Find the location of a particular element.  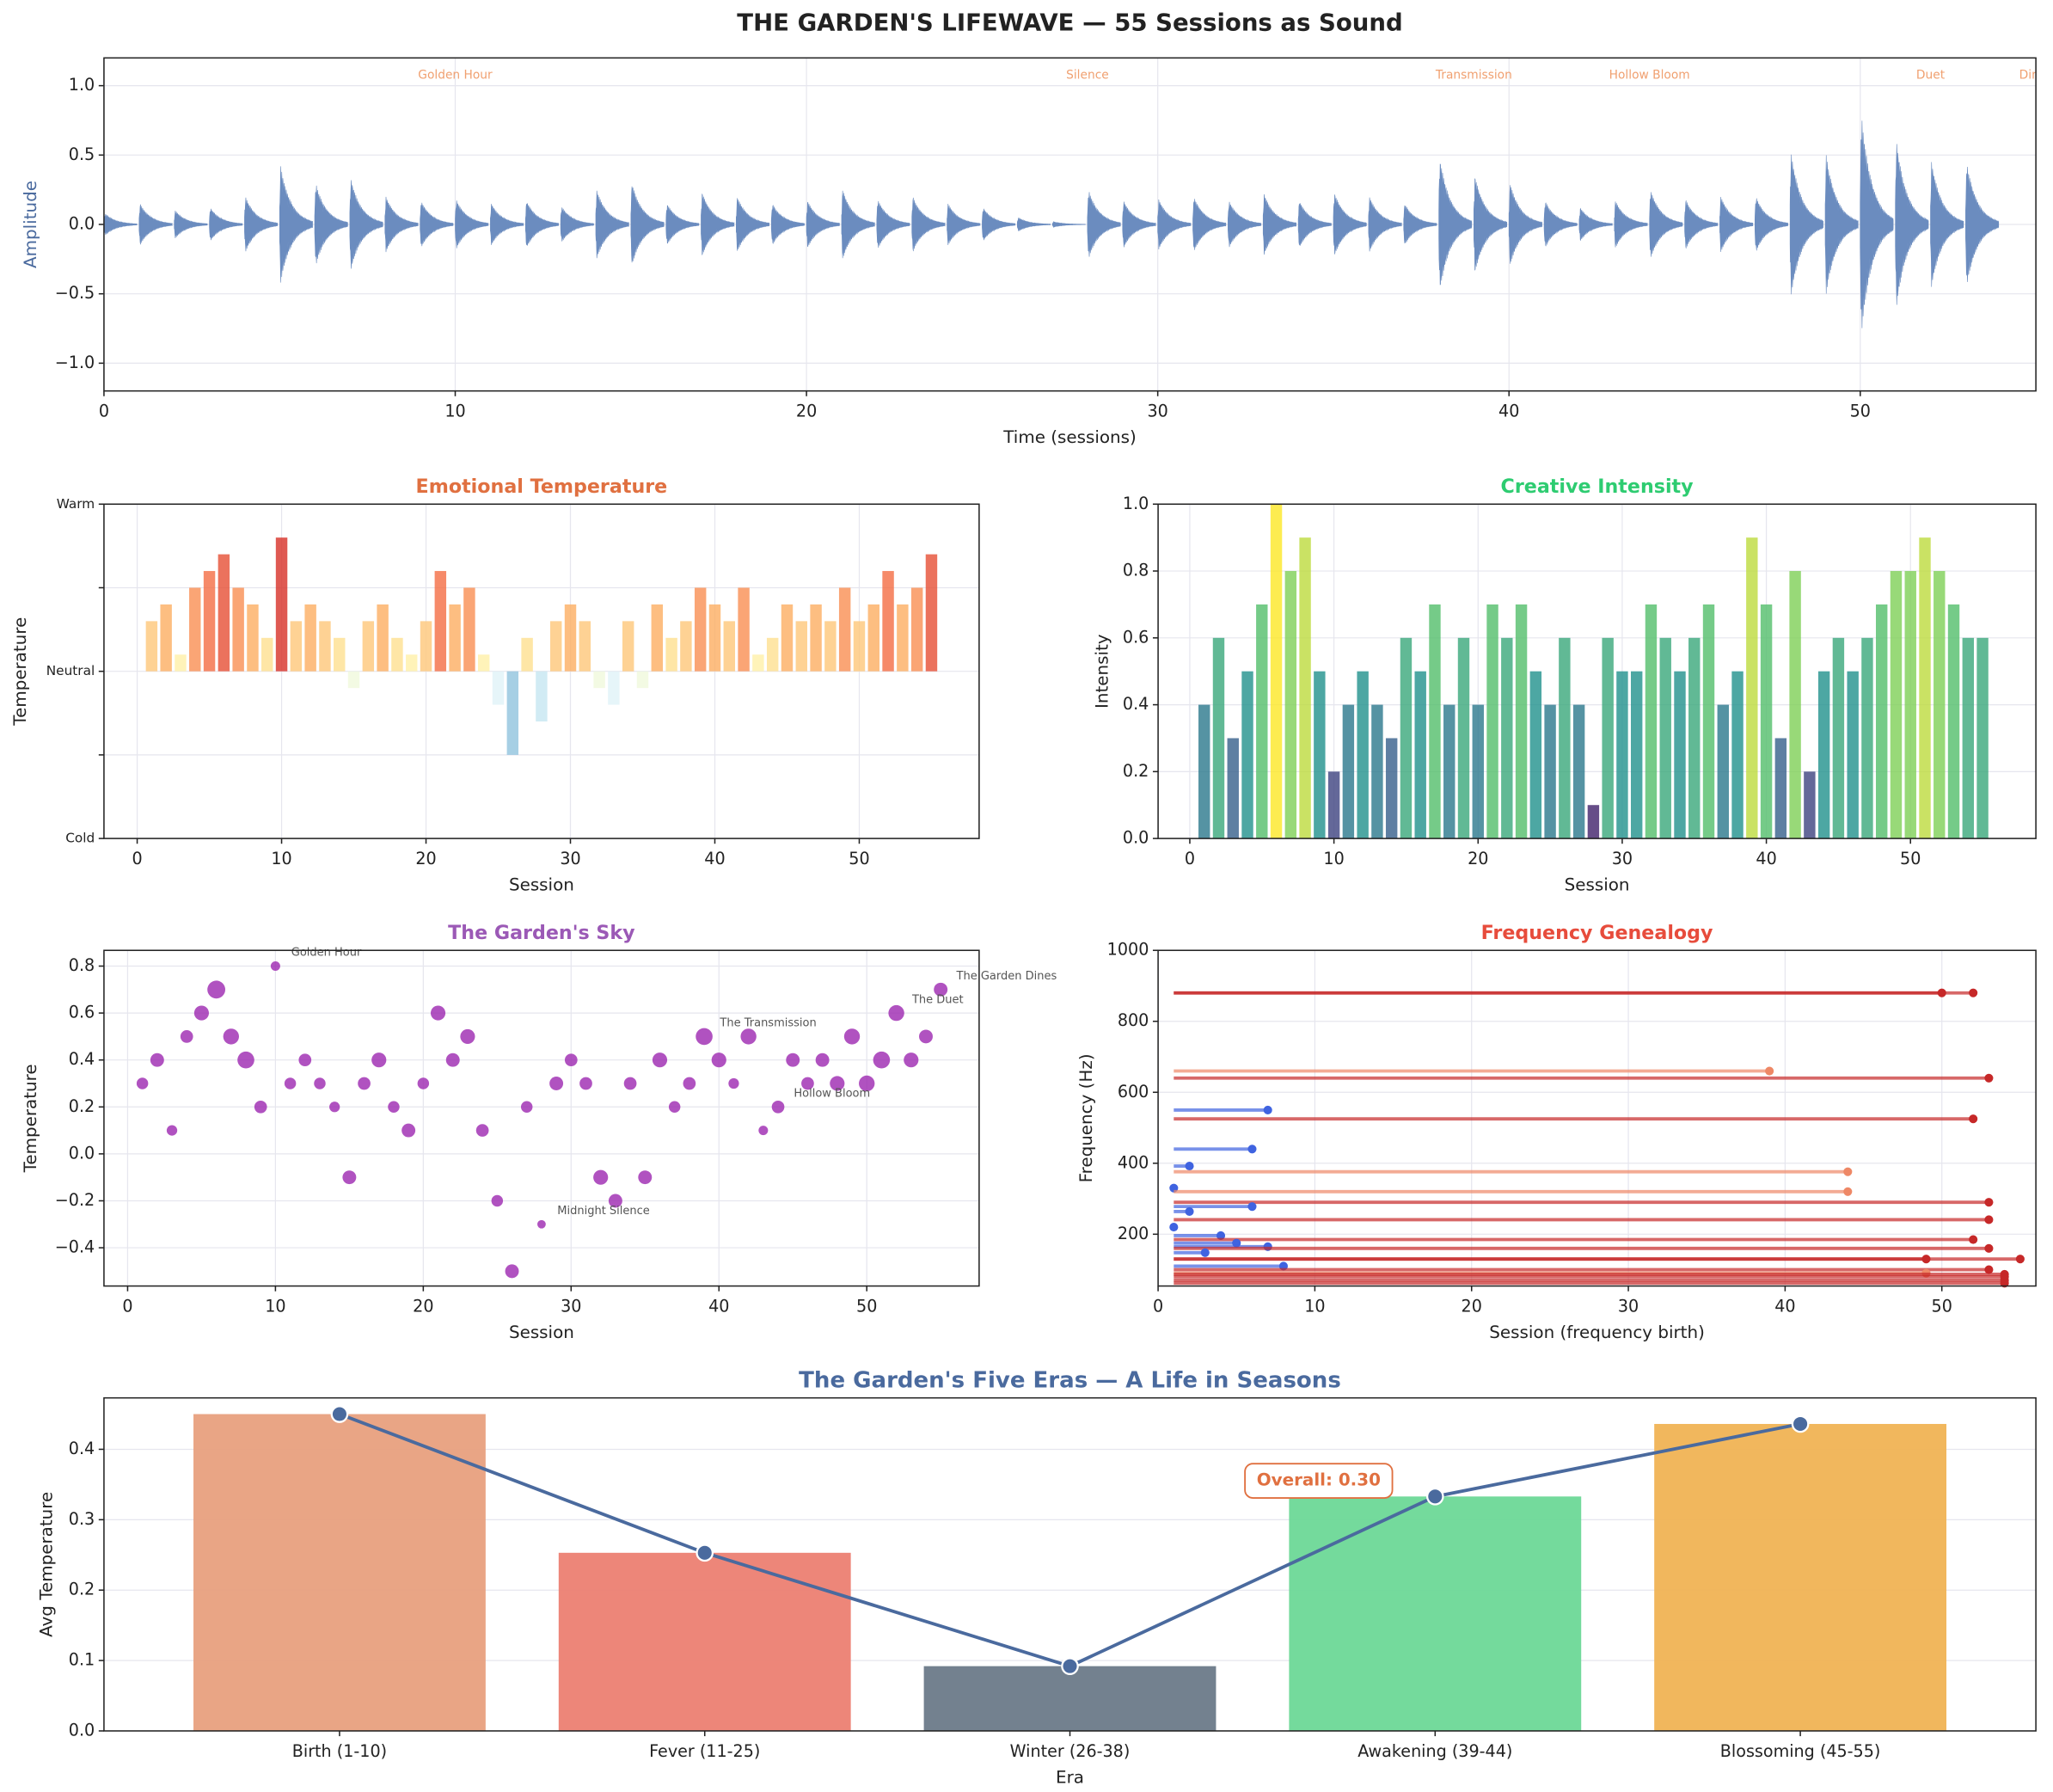

marks is located at coordinates (1593, 671).